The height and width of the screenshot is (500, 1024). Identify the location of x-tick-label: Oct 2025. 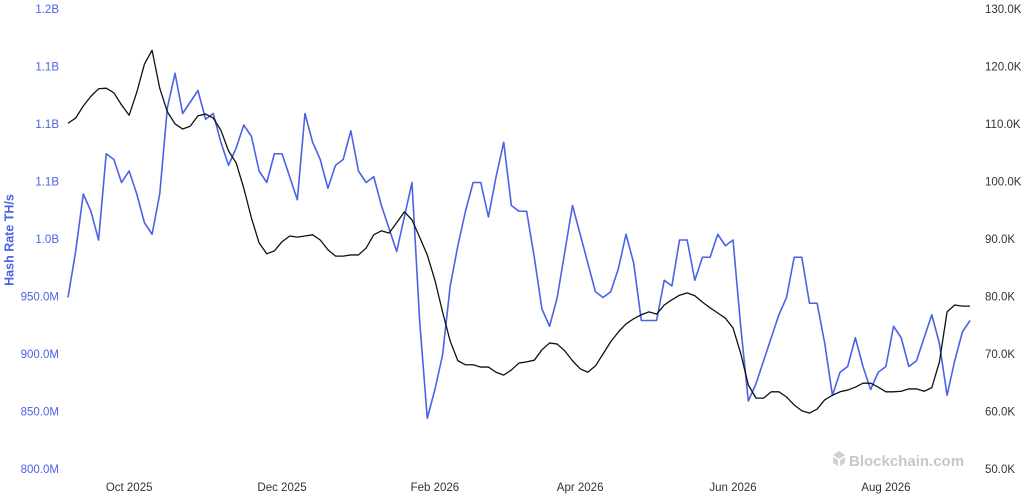
(129, 488).